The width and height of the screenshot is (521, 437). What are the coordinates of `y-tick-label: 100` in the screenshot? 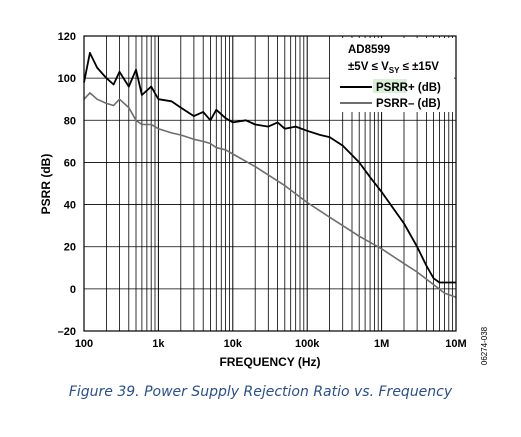 It's located at (67, 79).